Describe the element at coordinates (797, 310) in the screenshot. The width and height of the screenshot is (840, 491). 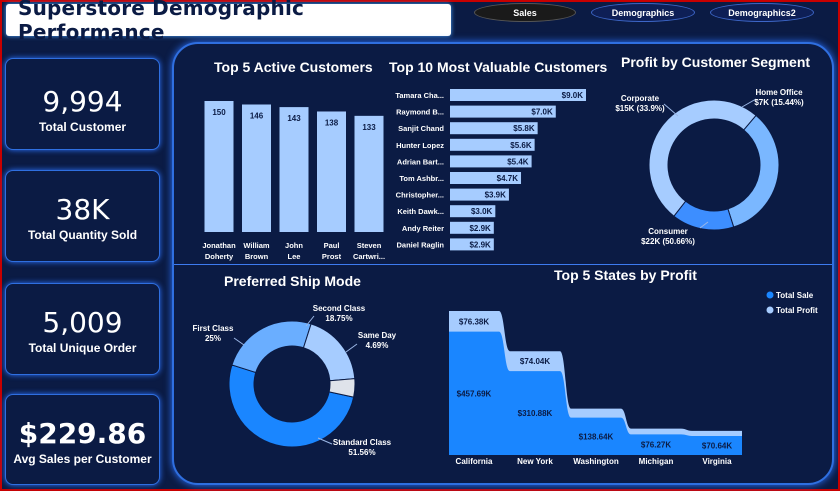
I see `legend-label: Total Profit` at that location.